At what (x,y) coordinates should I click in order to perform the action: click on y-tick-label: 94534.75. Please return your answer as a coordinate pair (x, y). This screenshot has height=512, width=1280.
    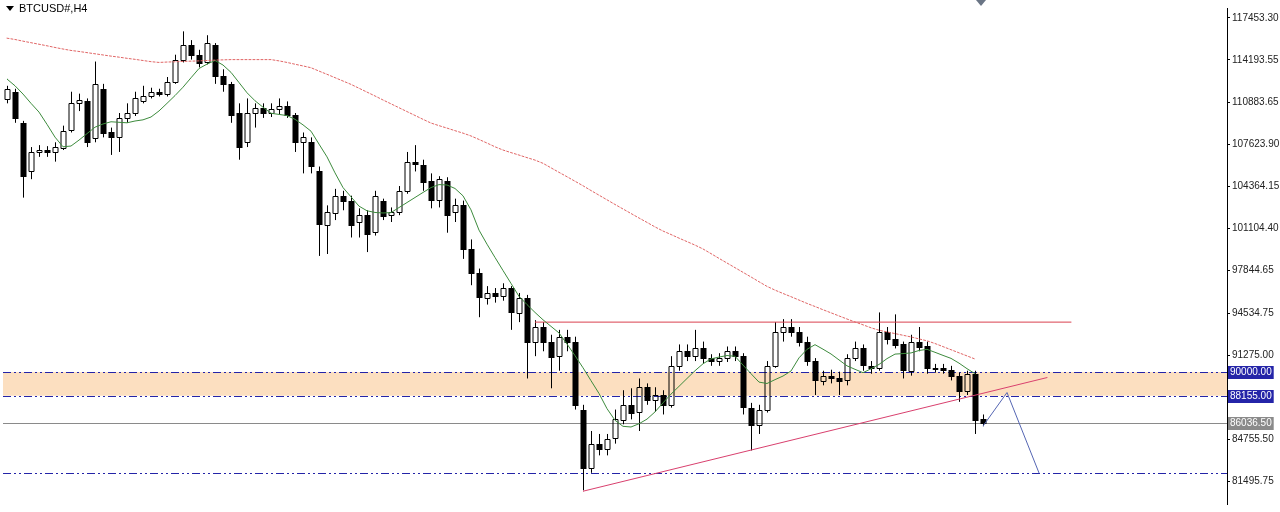
    Looking at the image, I should click on (1253, 313).